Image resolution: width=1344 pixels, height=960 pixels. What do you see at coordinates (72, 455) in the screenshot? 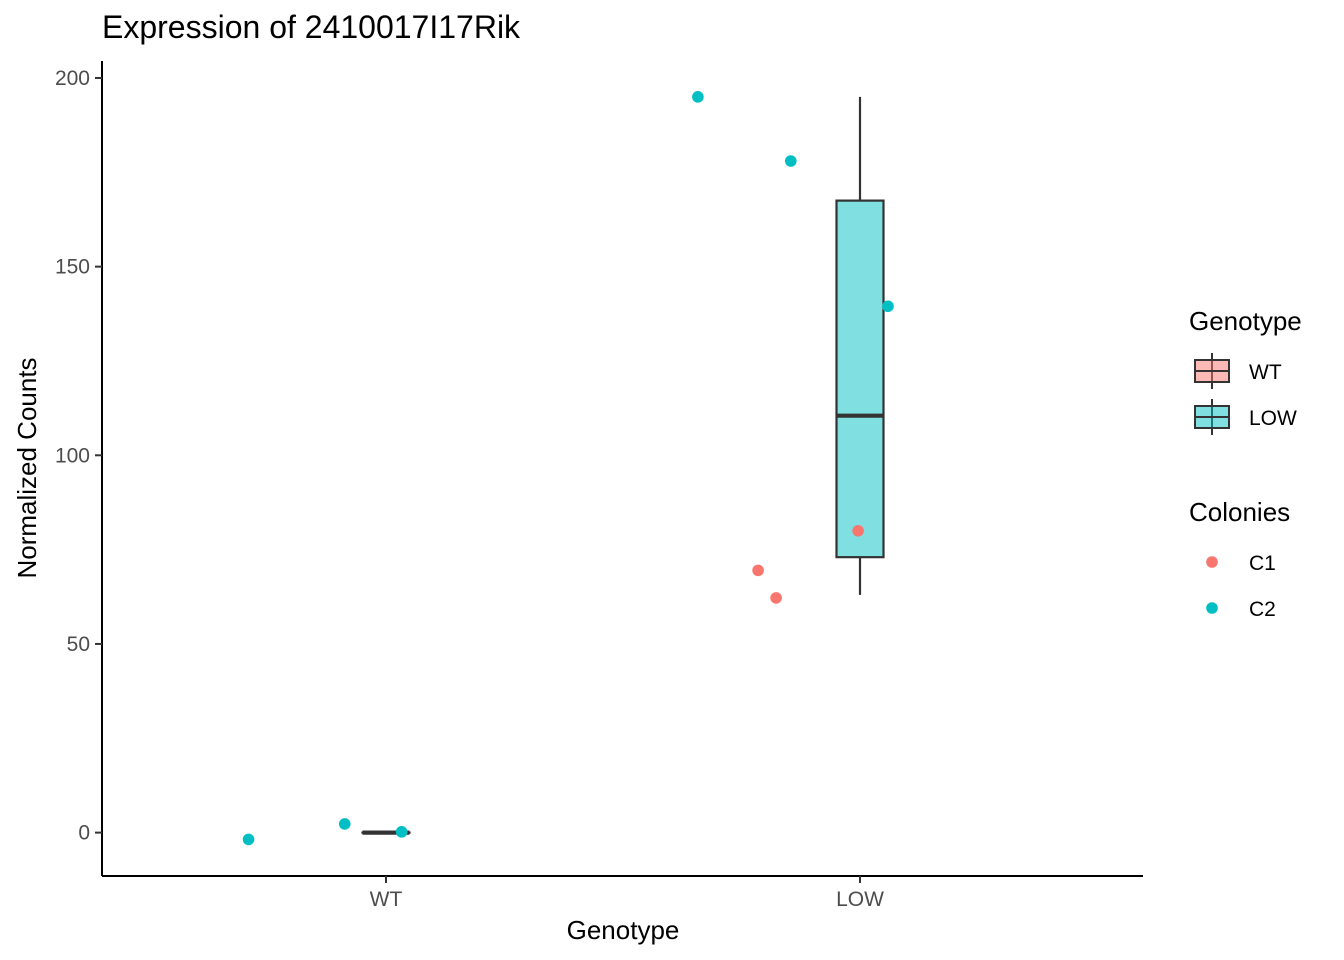
I see `y-tick-label: 100` at bounding box center [72, 455].